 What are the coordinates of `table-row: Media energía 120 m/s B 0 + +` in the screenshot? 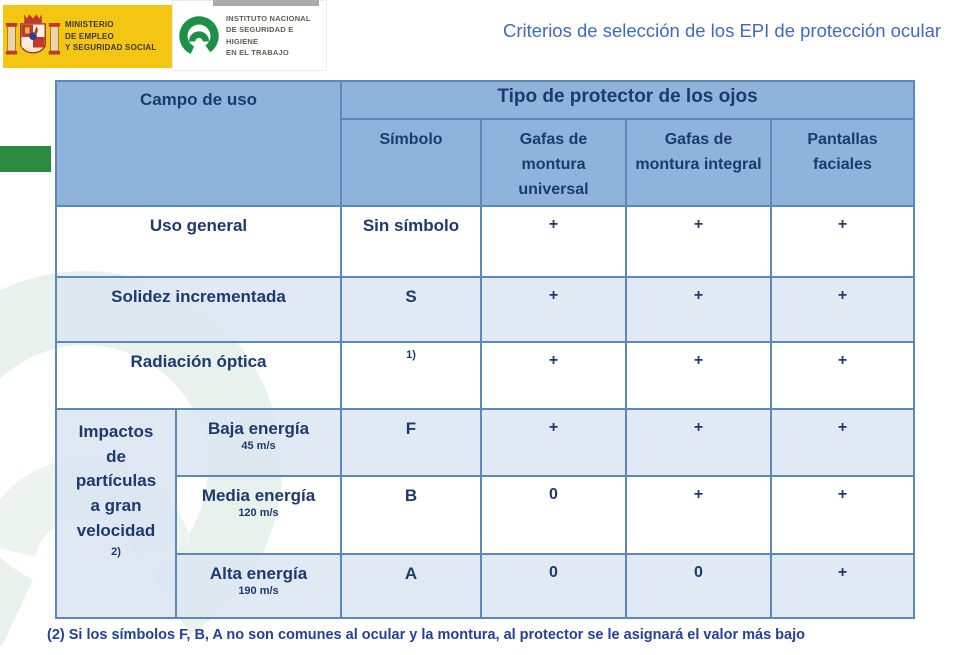 It's located at (486, 515).